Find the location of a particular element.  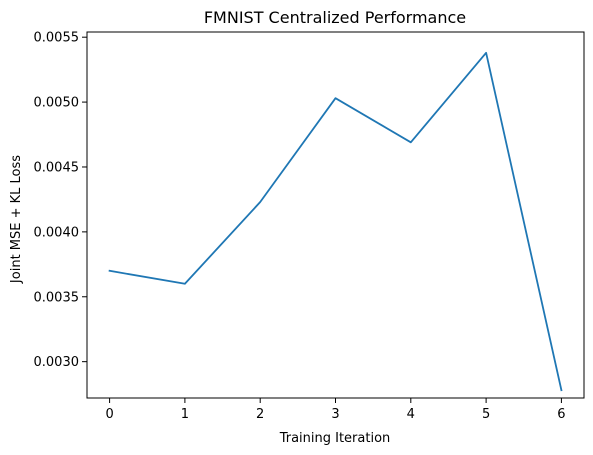

x-tick-label: 4 is located at coordinates (411, 414).